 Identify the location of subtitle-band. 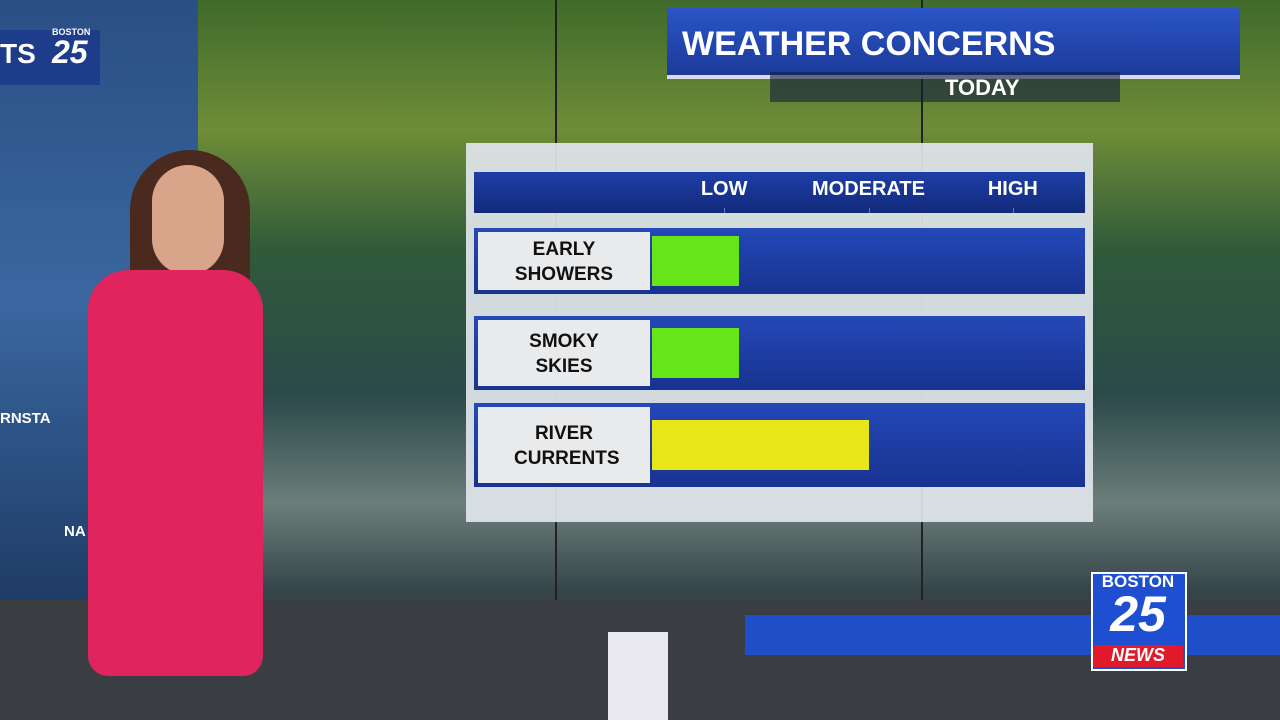
(945, 87).